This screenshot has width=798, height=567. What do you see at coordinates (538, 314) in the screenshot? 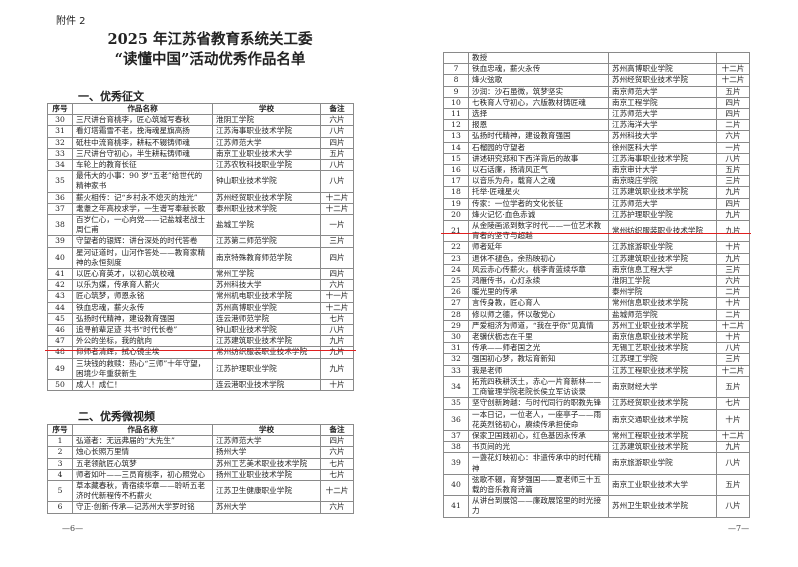
I see `work-title: 修以师之德，怀以敬党心` at bounding box center [538, 314].